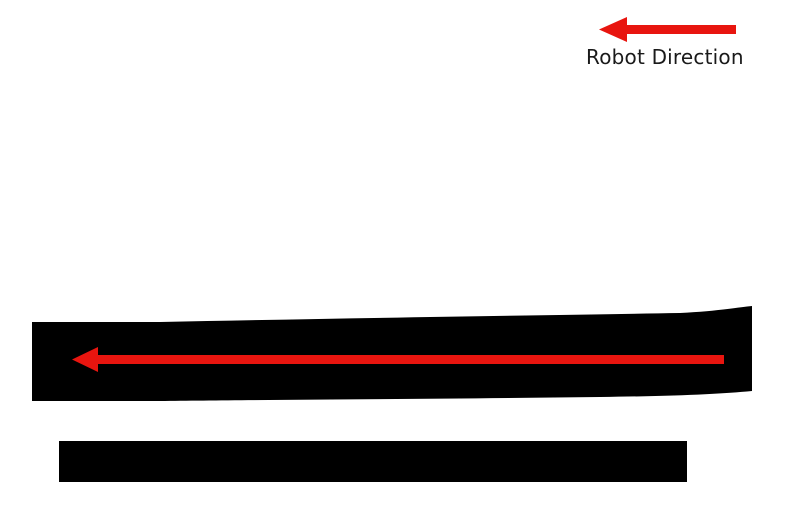  What do you see at coordinates (613, 29) in the screenshot?
I see `legend-arrow-head` at bounding box center [613, 29].